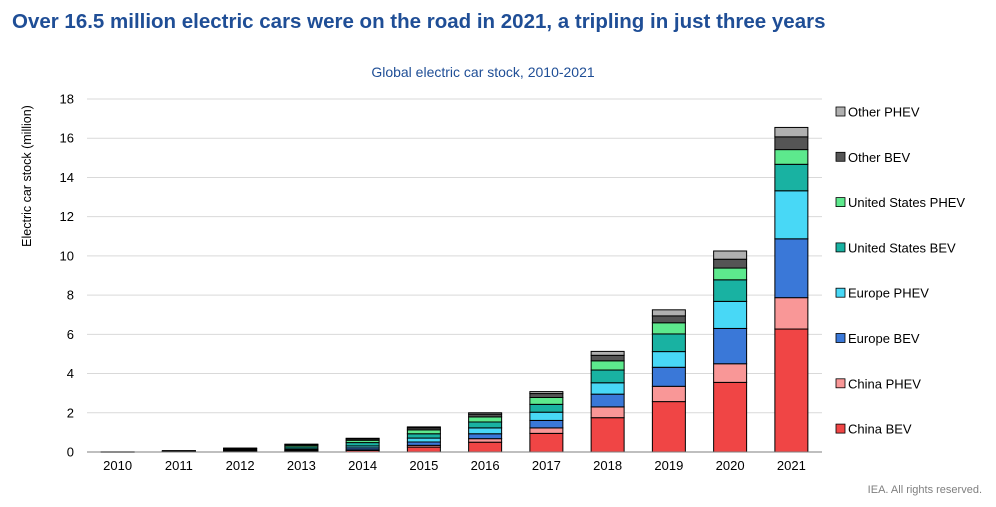 The width and height of the screenshot is (996, 507). Describe the element at coordinates (668, 465) in the screenshot. I see `x-tick-label: 2019` at that location.